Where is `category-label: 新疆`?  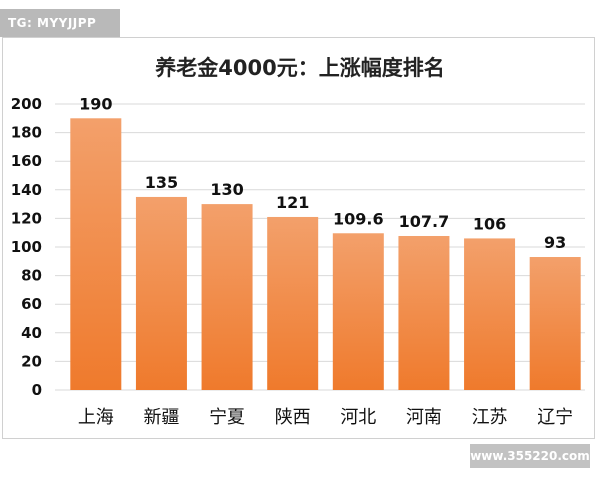 category-label: 新疆 is located at coordinates (161, 417).